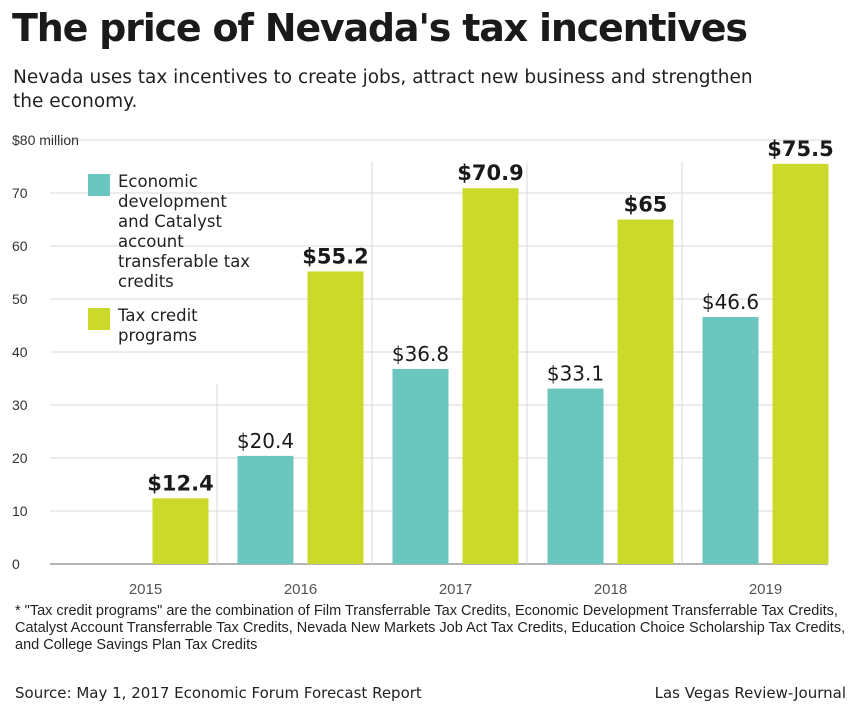 The height and width of the screenshot is (707, 864). Describe the element at coordinates (20, 299) in the screenshot. I see `y-tick-label: 50` at that location.